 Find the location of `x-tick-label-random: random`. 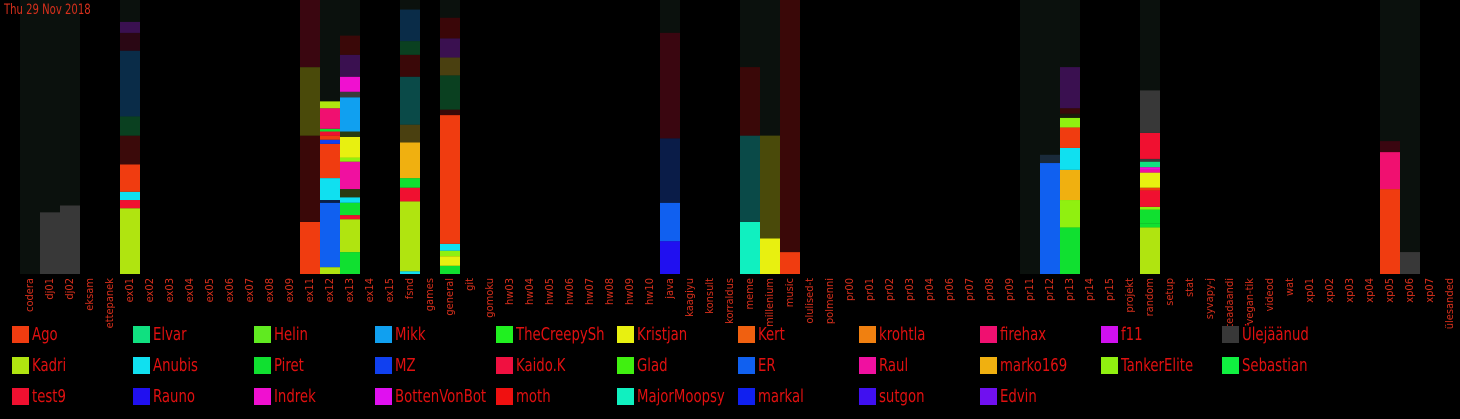

x-tick-label-random: random is located at coordinates (1149, 297).